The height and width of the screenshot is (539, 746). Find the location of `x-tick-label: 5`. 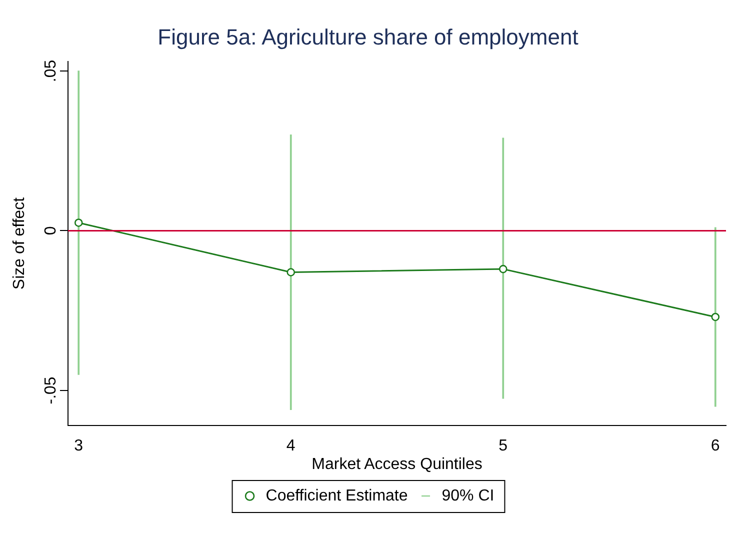

x-tick-label: 5 is located at coordinates (503, 446).